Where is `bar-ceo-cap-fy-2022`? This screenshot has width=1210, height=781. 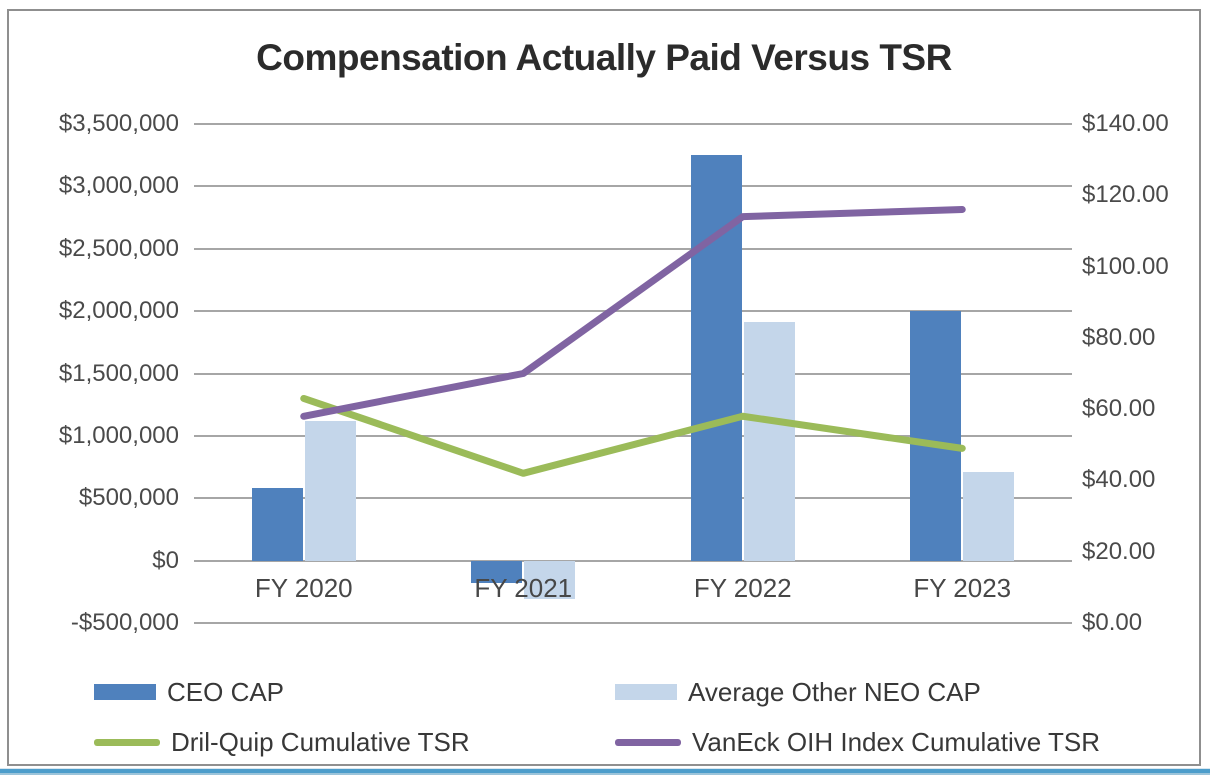 bar-ceo-cap-fy-2022 is located at coordinates (716, 358).